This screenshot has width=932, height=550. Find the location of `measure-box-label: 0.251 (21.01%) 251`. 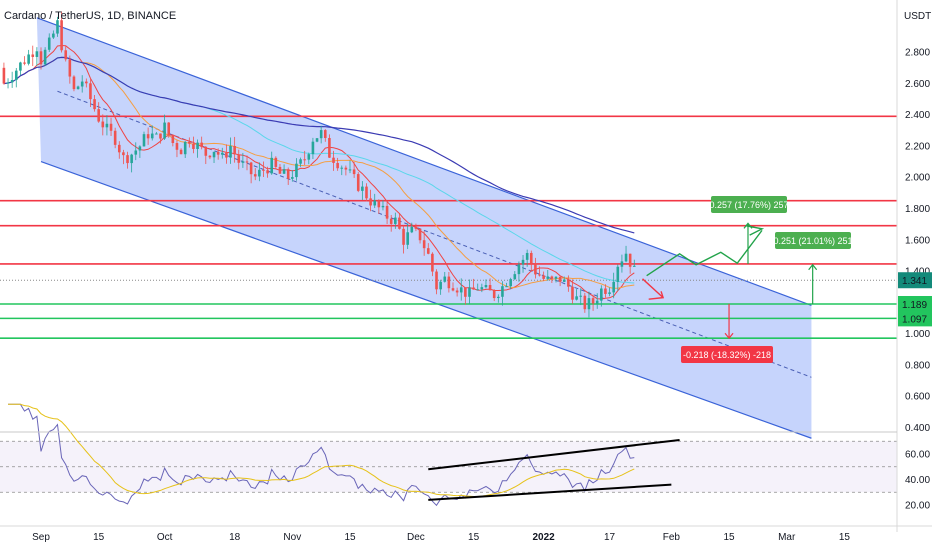

measure-box-label: 0.251 (21.01%) 251 is located at coordinates (812, 241).